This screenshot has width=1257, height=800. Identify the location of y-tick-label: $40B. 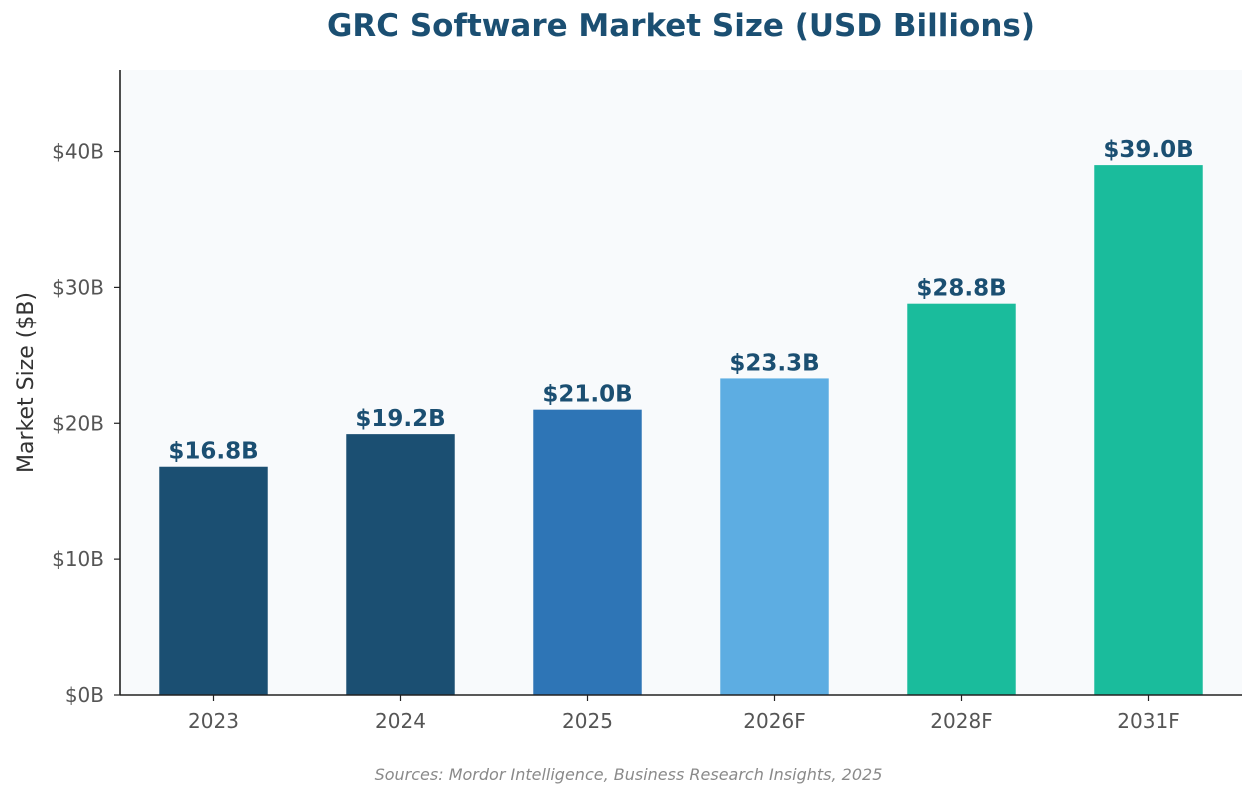
(78, 152).